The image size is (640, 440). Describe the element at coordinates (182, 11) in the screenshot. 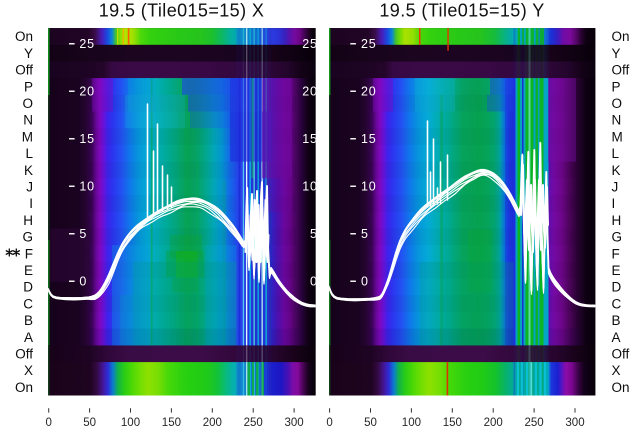

I see `svg-text: 19.5 (Tile015=15) X` at that location.